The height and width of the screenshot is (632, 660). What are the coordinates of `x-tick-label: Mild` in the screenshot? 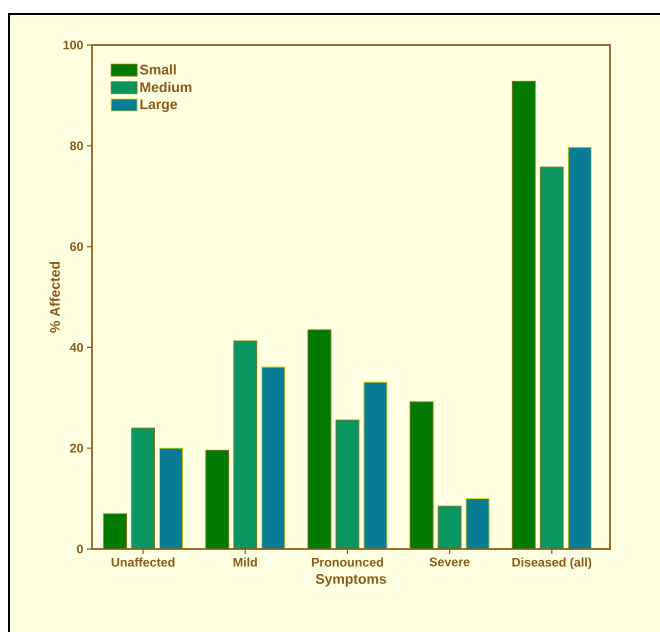 It's located at (245, 562).